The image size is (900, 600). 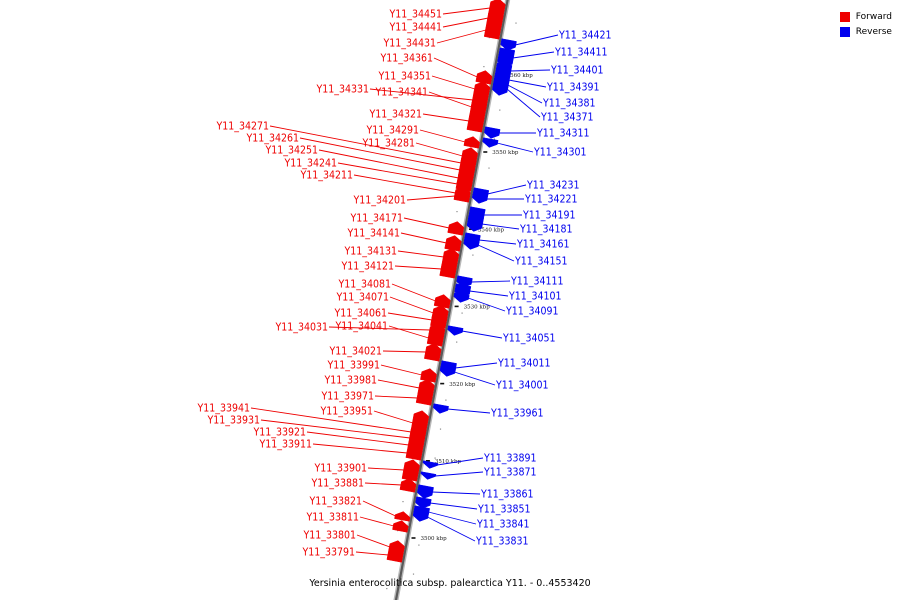 I want to click on forward-gene-label: Y11_33911, so click(x=285, y=445).